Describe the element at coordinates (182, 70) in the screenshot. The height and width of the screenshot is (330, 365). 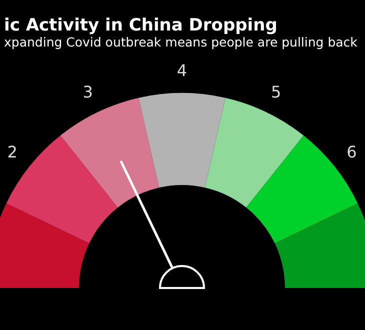
I see `slice-label: 4` at that location.